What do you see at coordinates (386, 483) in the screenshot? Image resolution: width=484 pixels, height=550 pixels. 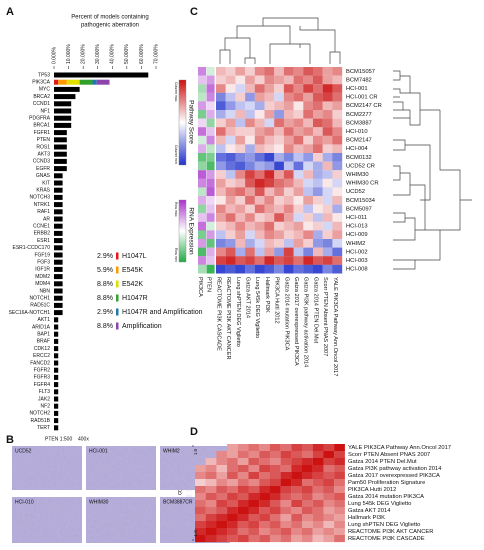 I see `row-label: Pam50 Proliferation Signature` at bounding box center [386, 483].